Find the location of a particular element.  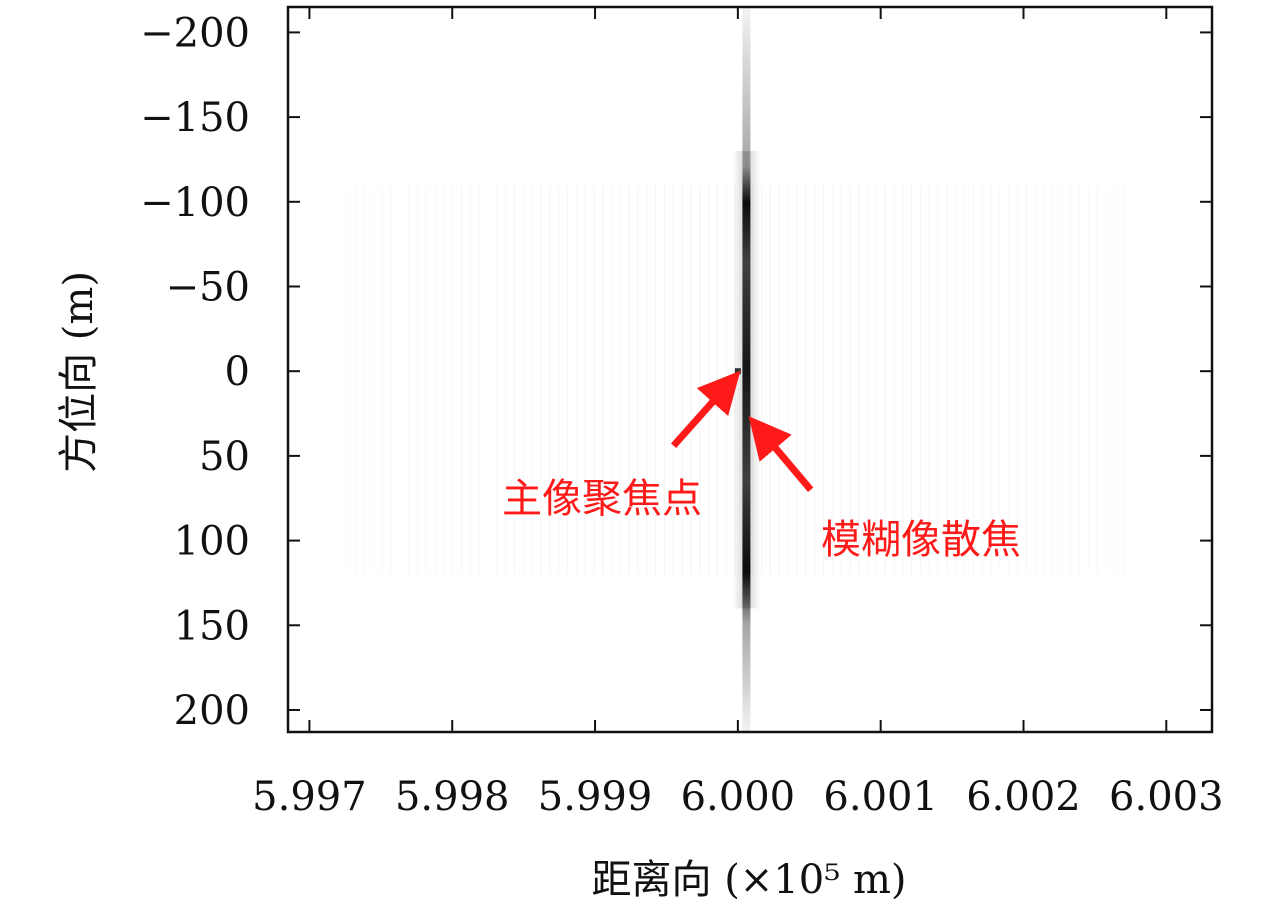

y-tick-label: −200 is located at coordinates (195, 33).